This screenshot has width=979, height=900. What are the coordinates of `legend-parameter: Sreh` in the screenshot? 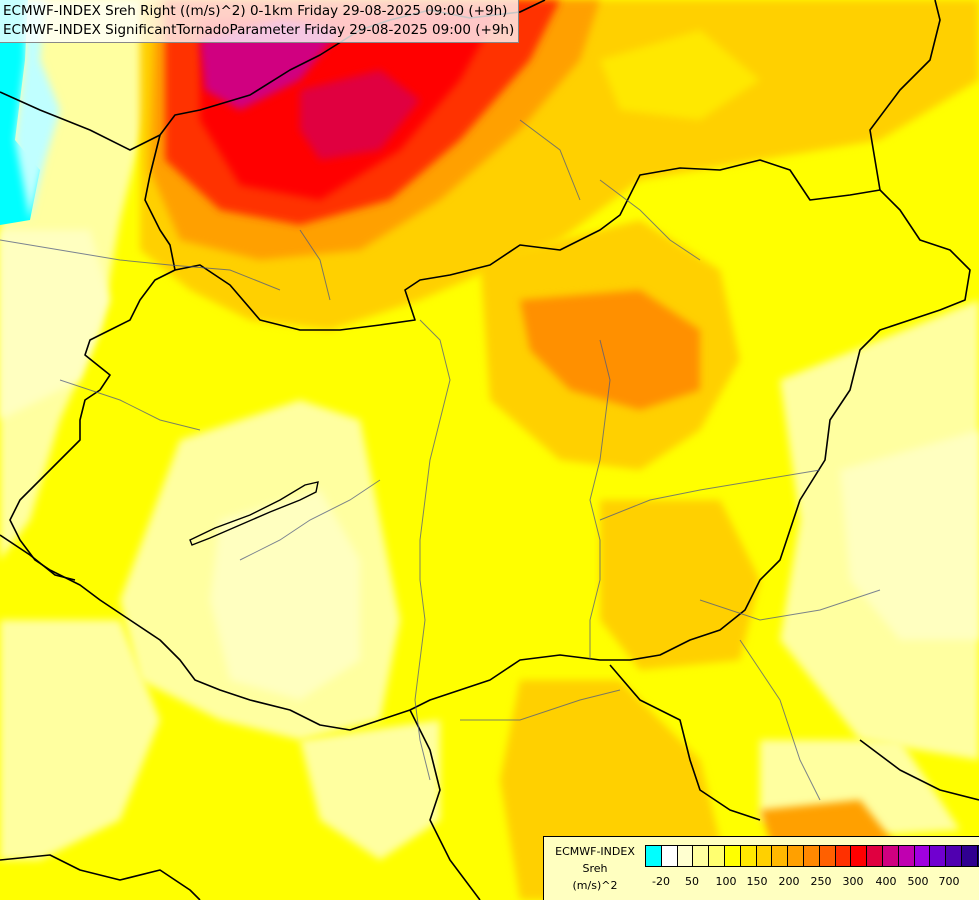 It's located at (595, 868).